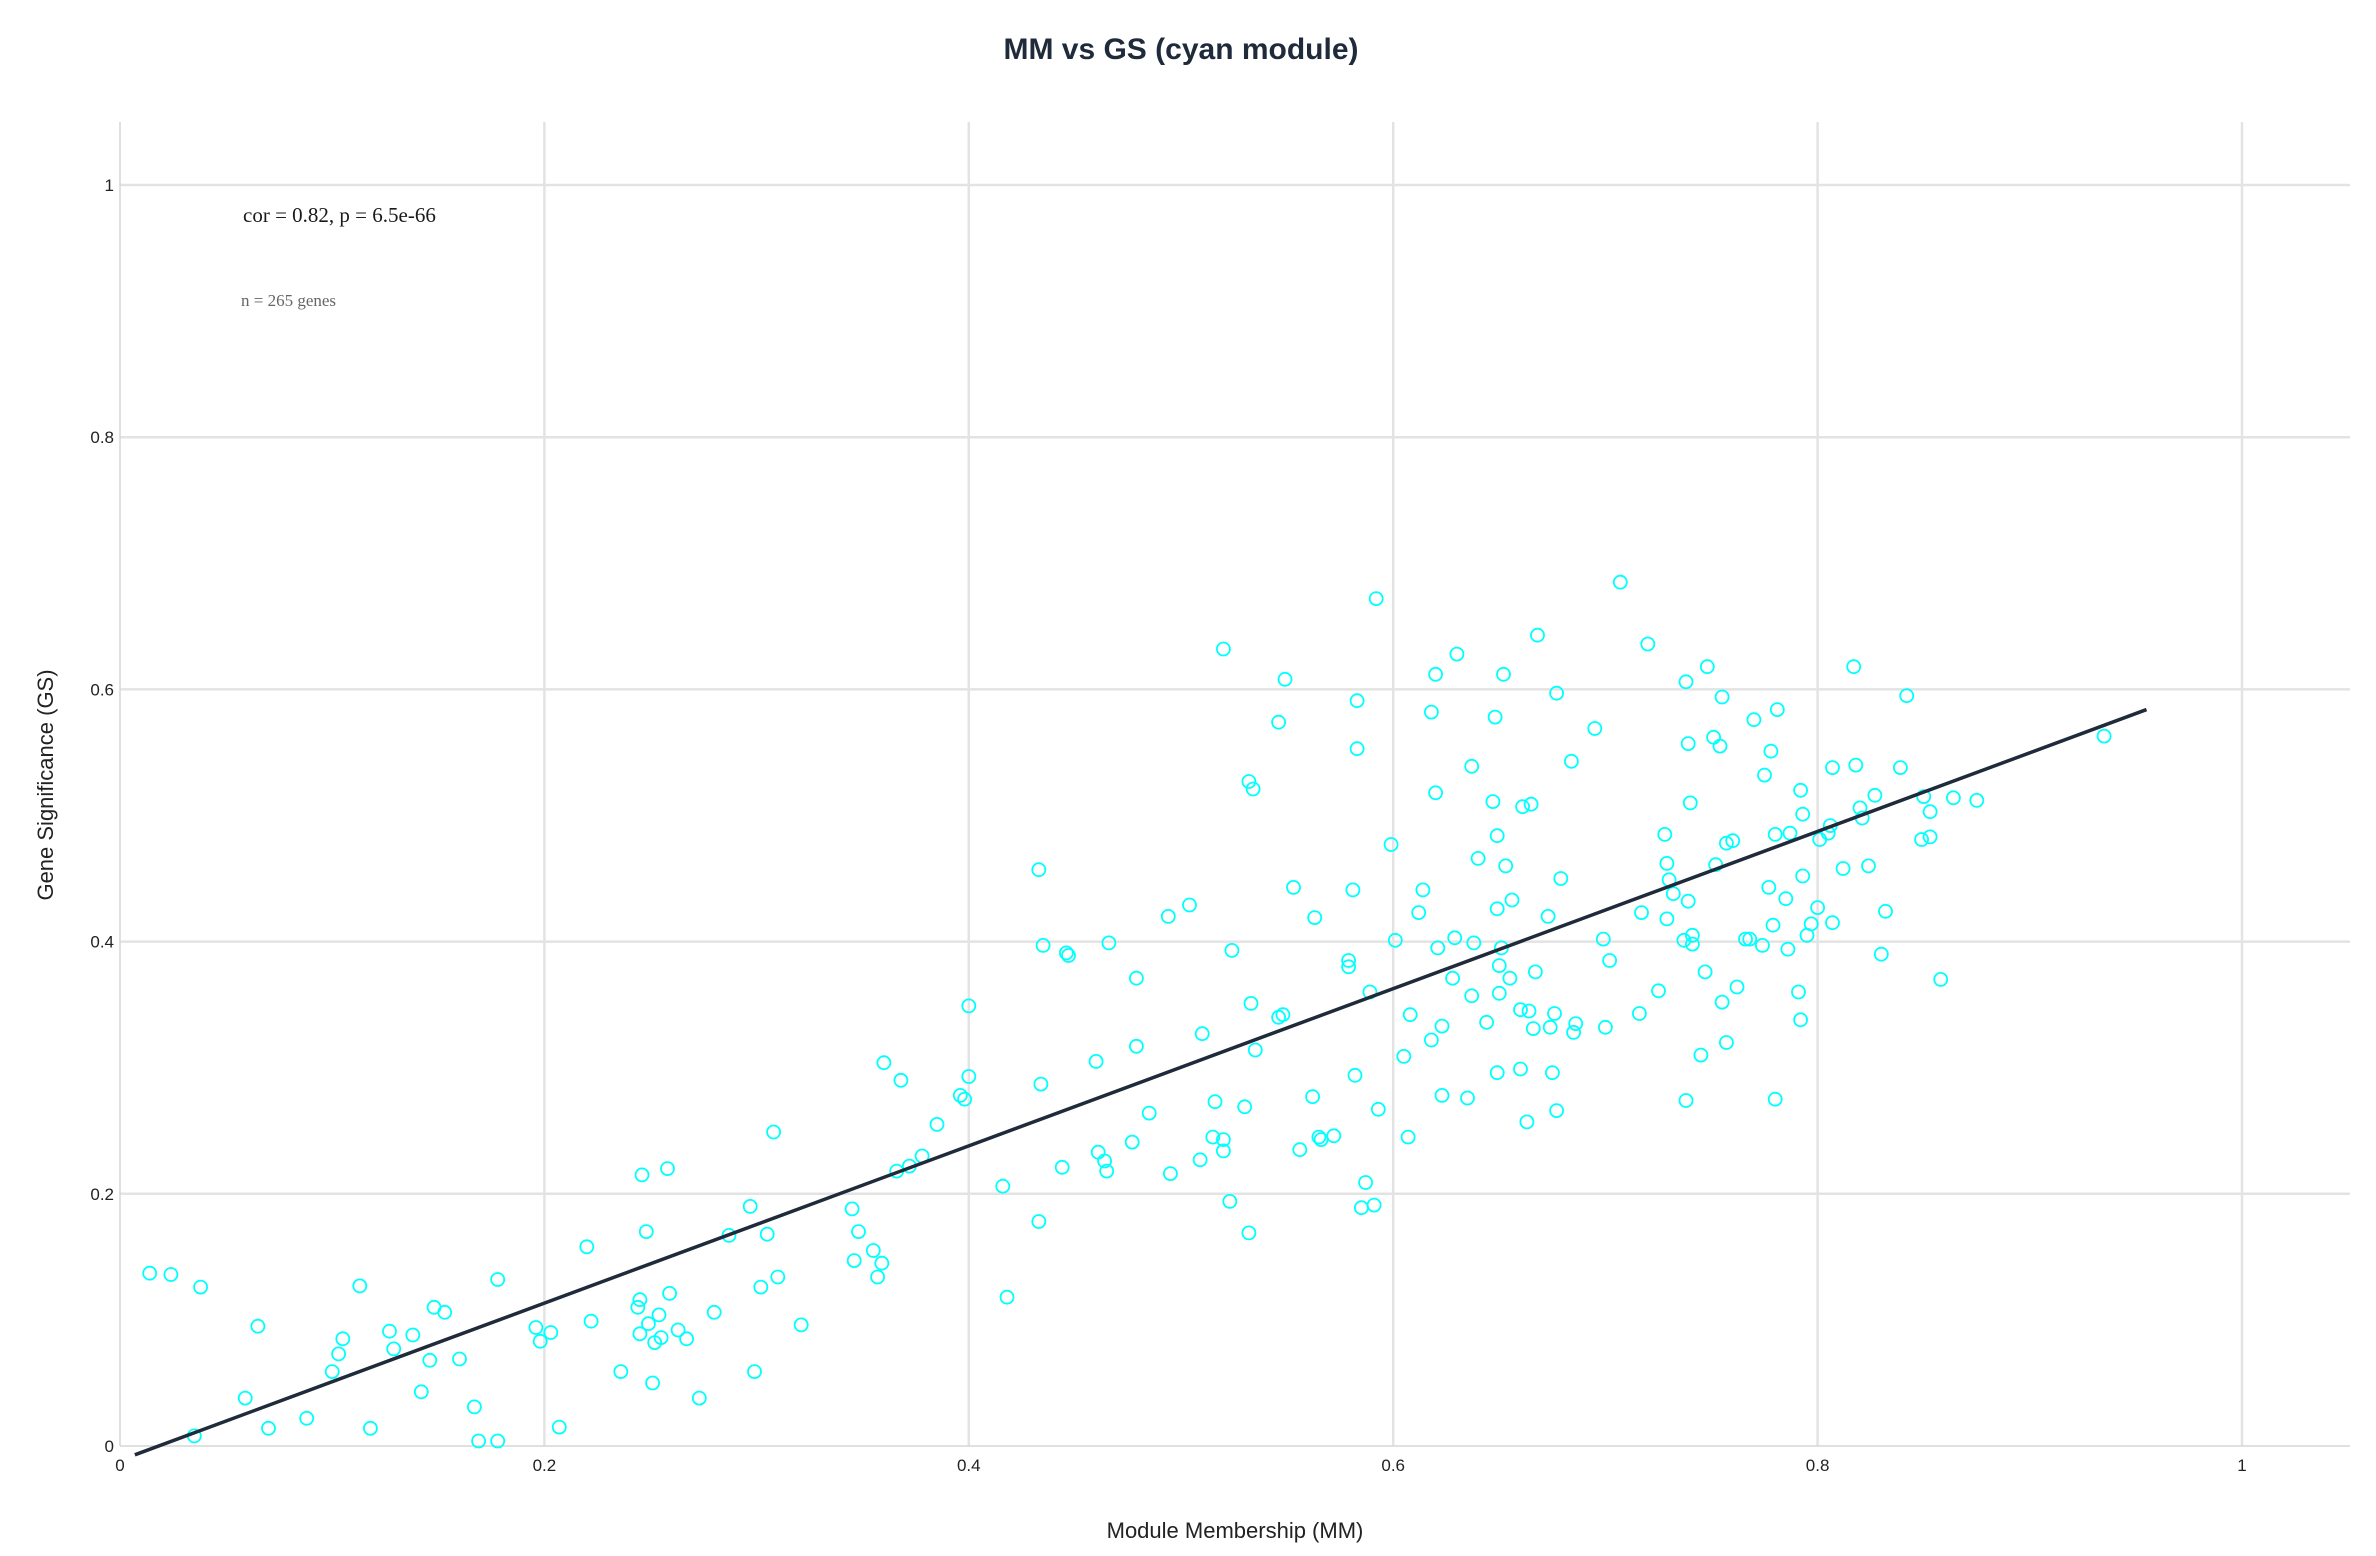 Image resolution: width=2376 pixels, height=1556 pixels. I want to click on correlation-annotation: cor = 0.82, p = 6.5e-66, so click(339, 215).